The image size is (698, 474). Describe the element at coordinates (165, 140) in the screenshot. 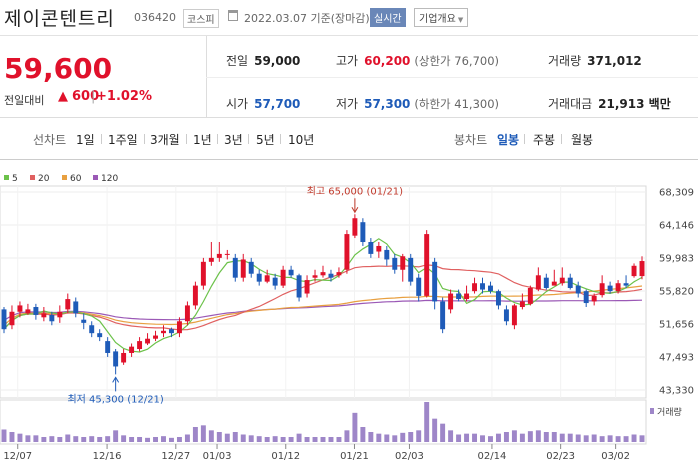

I see `tab-3m: 3개월` at that location.